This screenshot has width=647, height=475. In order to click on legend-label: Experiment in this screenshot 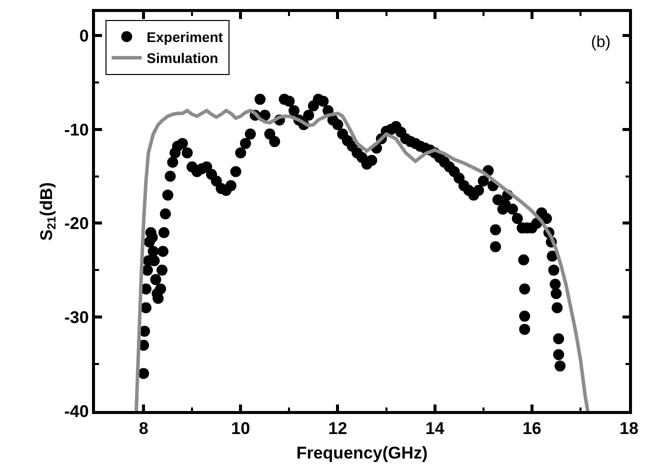, I will do `click(185, 37)`.